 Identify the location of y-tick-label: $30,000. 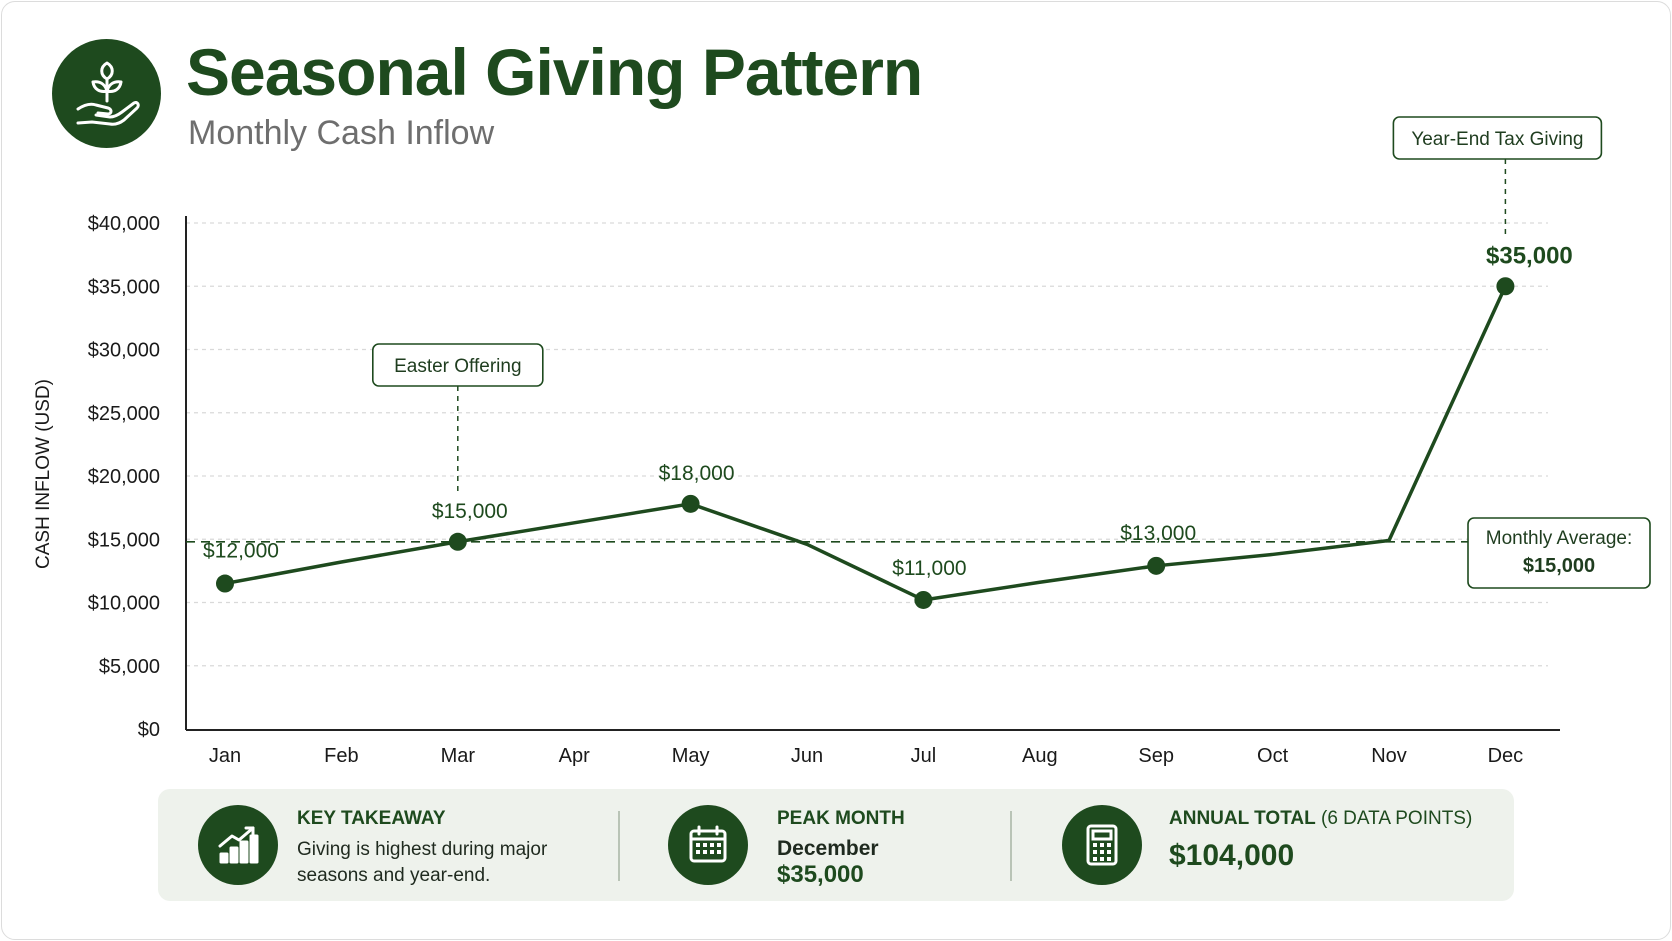
(124, 351).